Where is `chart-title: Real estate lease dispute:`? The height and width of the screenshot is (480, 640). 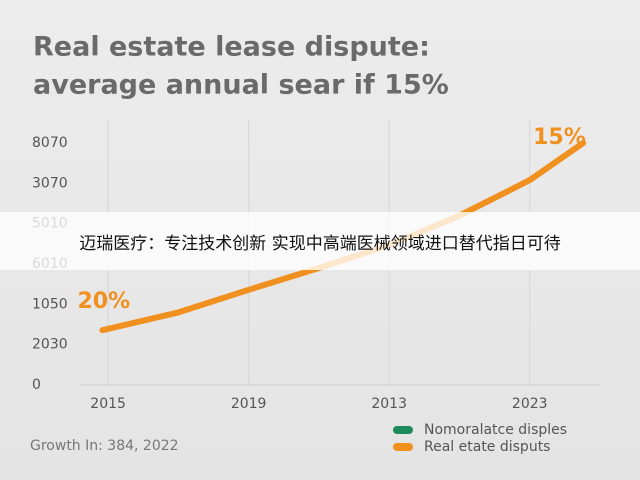
chart-title: Real estate lease dispute: is located at coordinates (231, 47).